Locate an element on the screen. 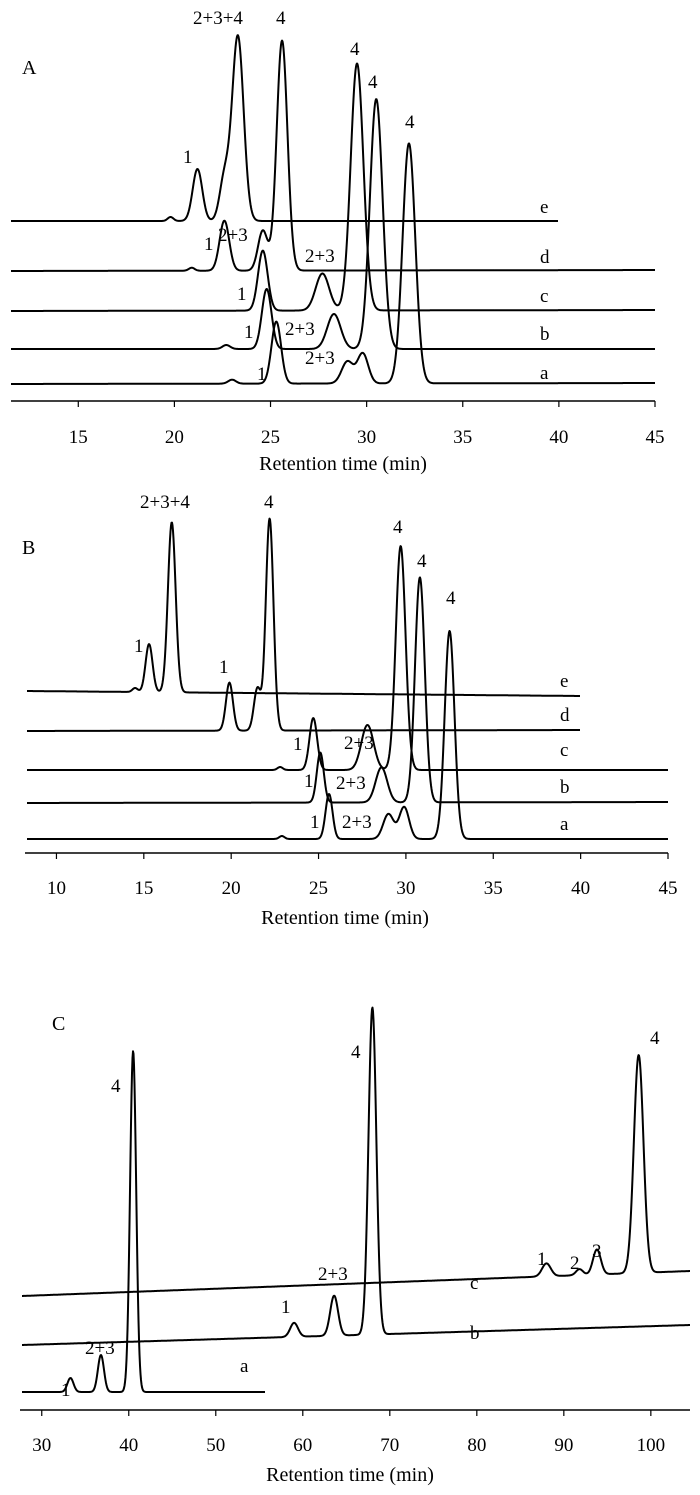  panel-b-series-label-c: c is located at coordinates (564, 750).